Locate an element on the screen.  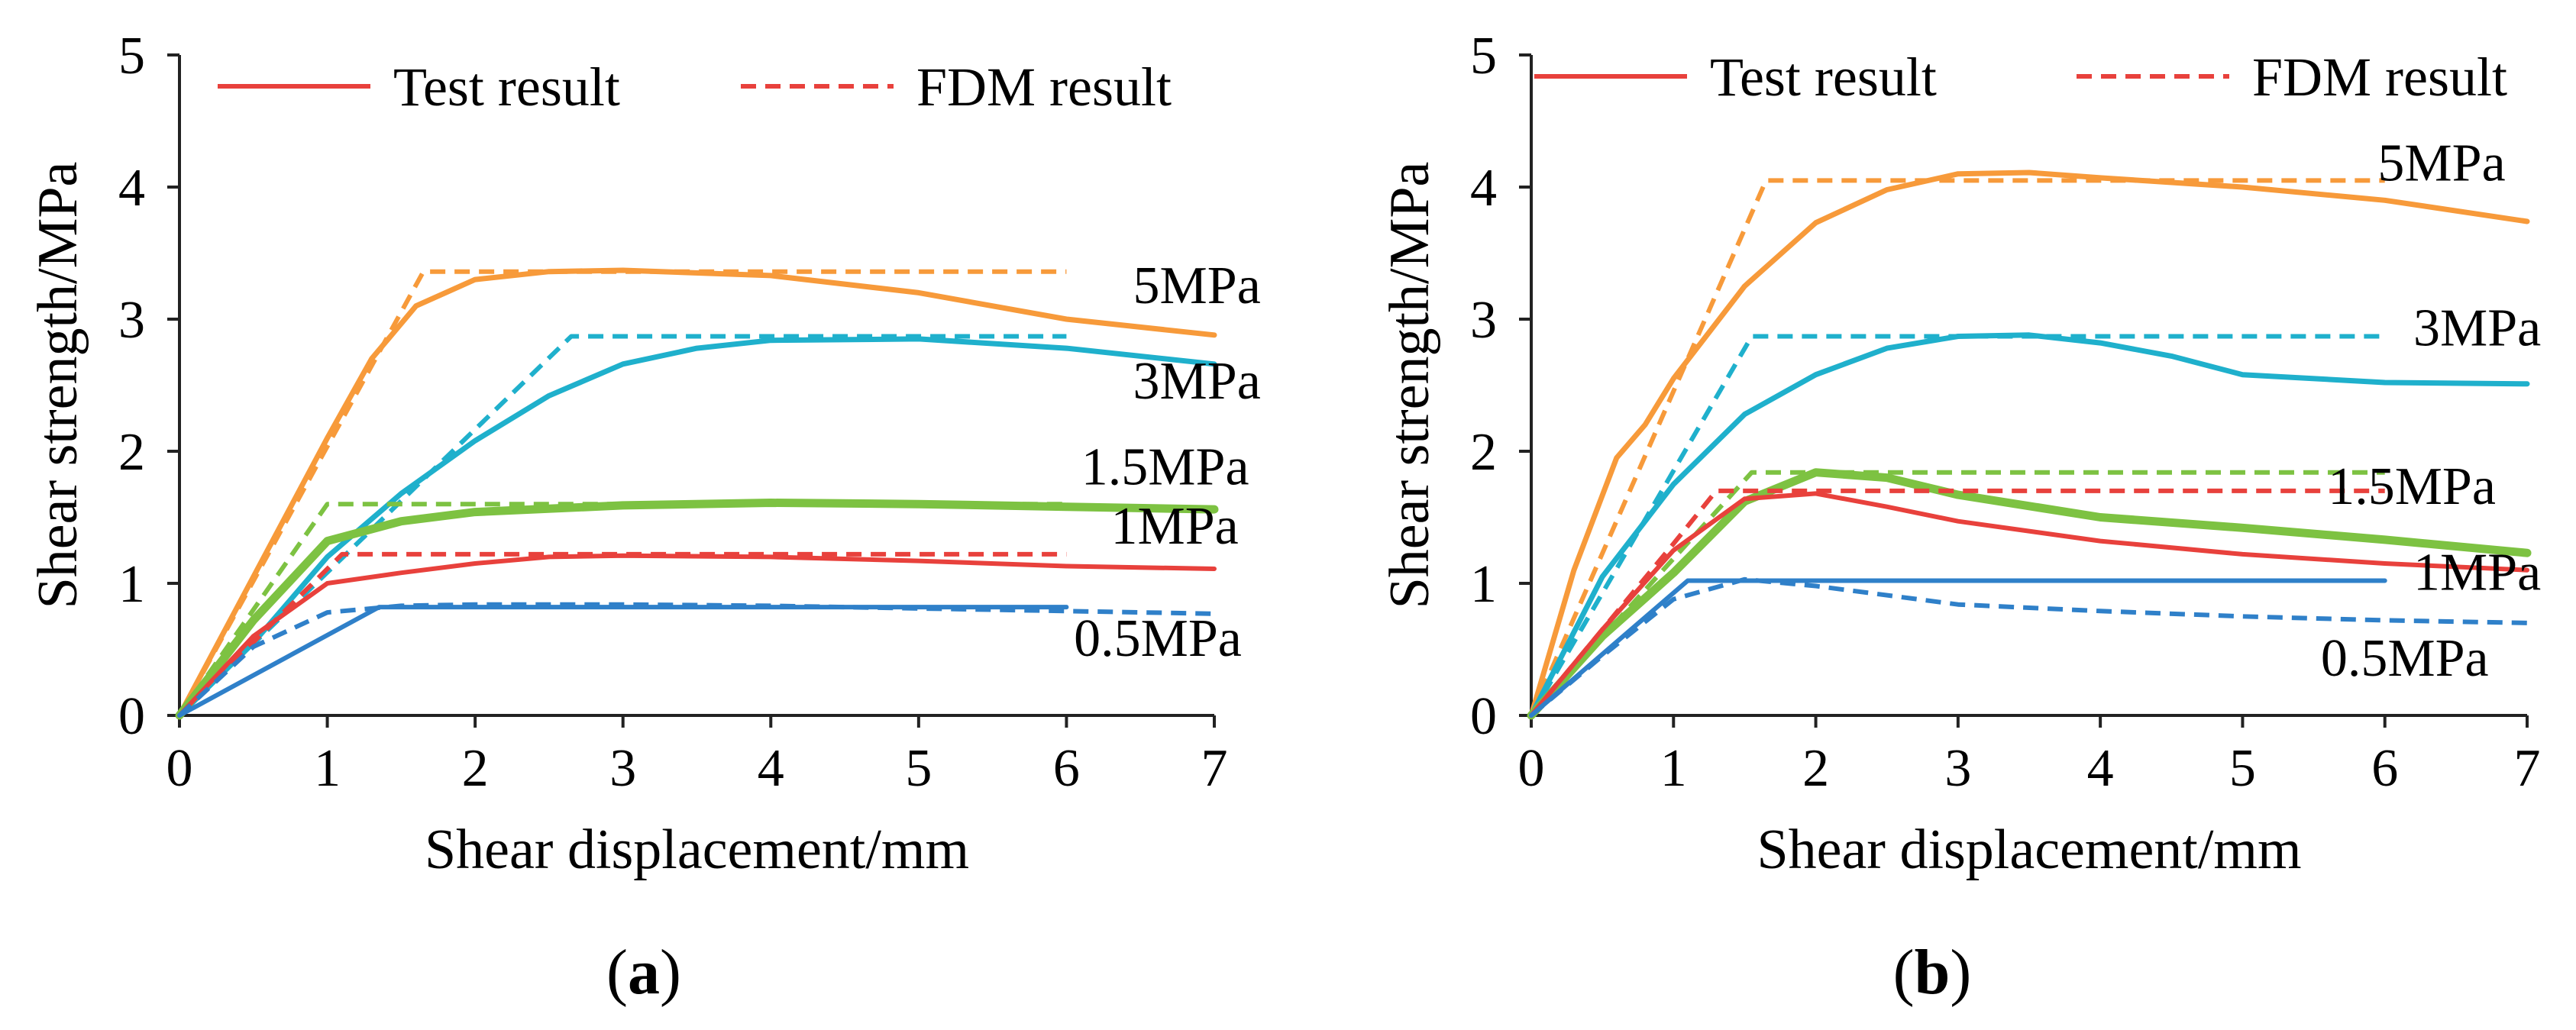
series-line-3mpa-solid is located at coordinates (696, 527).